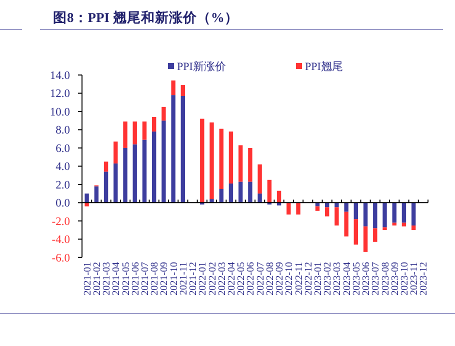  Describe the element at coordinates (424, 279) in the screenshot. I see `x-tick-label: 2023-12` at that location.